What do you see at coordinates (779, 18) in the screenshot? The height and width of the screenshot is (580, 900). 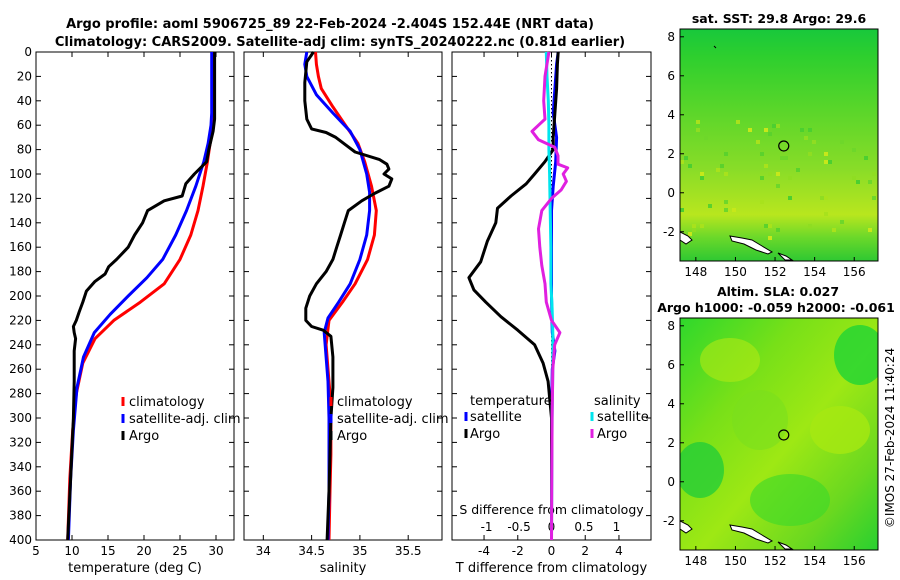 I see `sst-map-title: sat. SST: 29.8 Argo: 29.6` at bounding box center [779, 18].